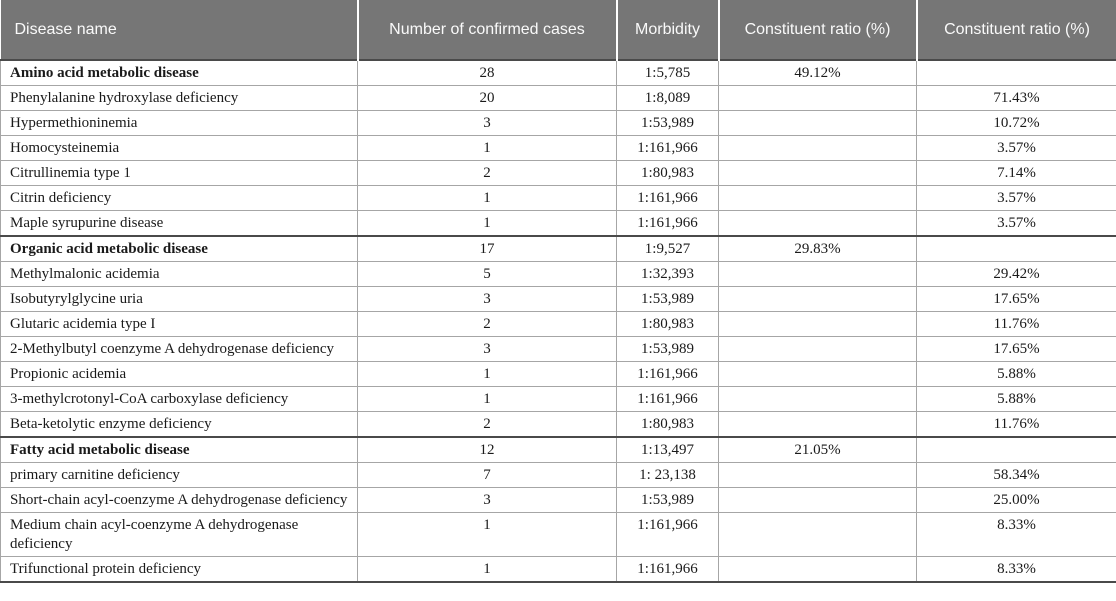 This screenshot has height=601, width=1116. I want to click on table-row: Hypermethioninemia 3 1:53,989 10.72%, so click(558, 123).